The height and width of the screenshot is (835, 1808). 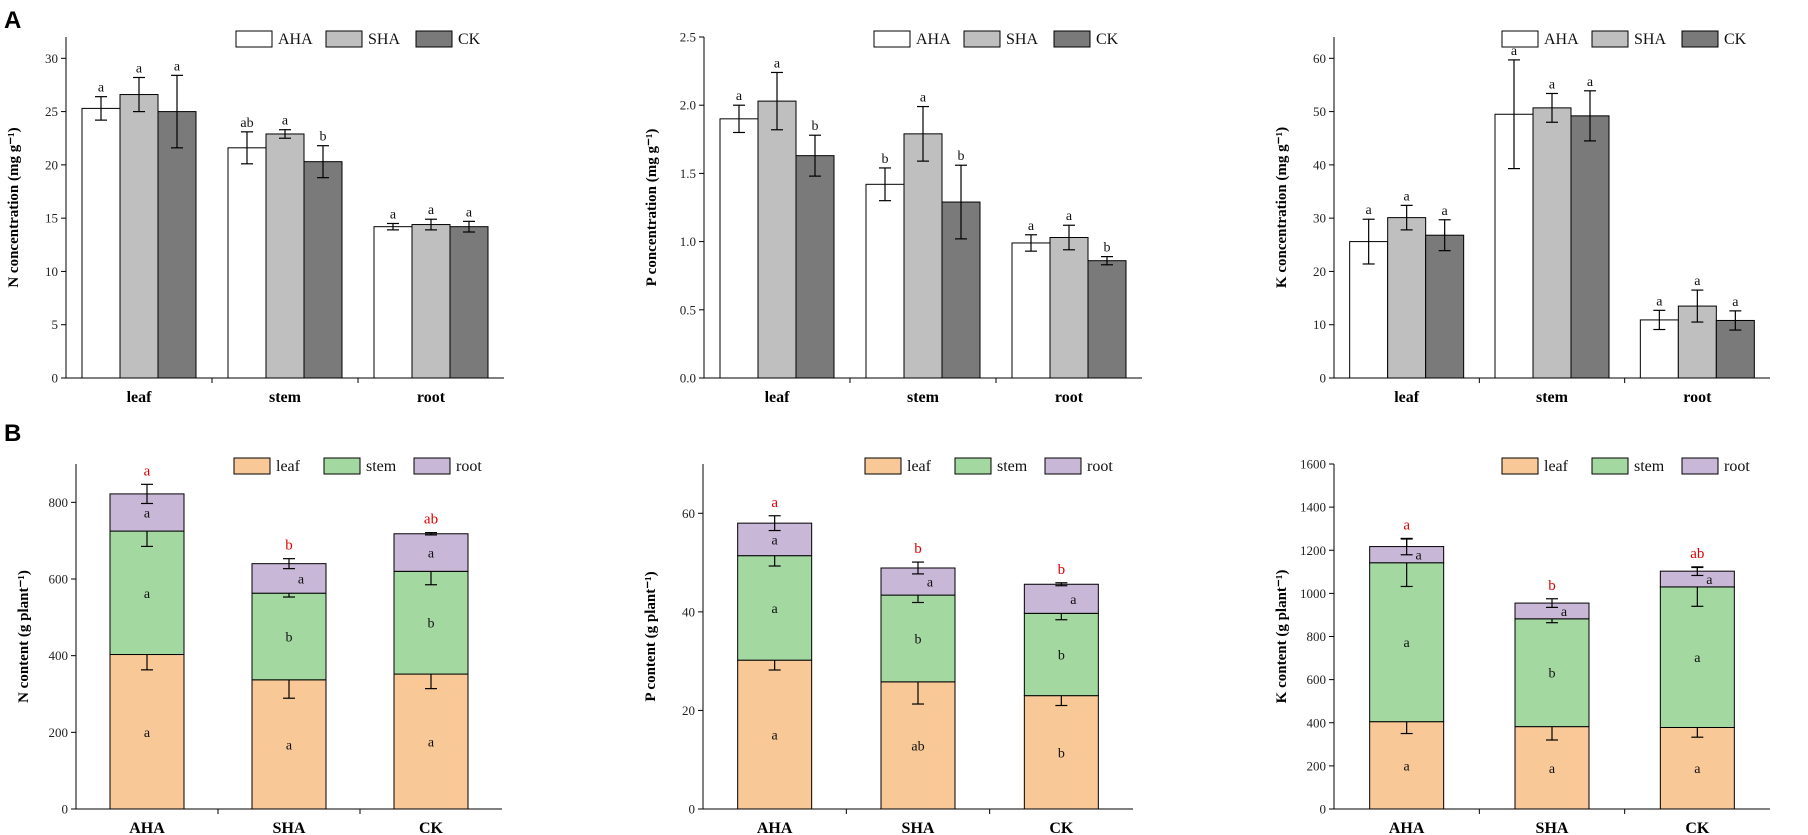 I want to click on y-tick-label: 50, so click(x=1319, y=111).